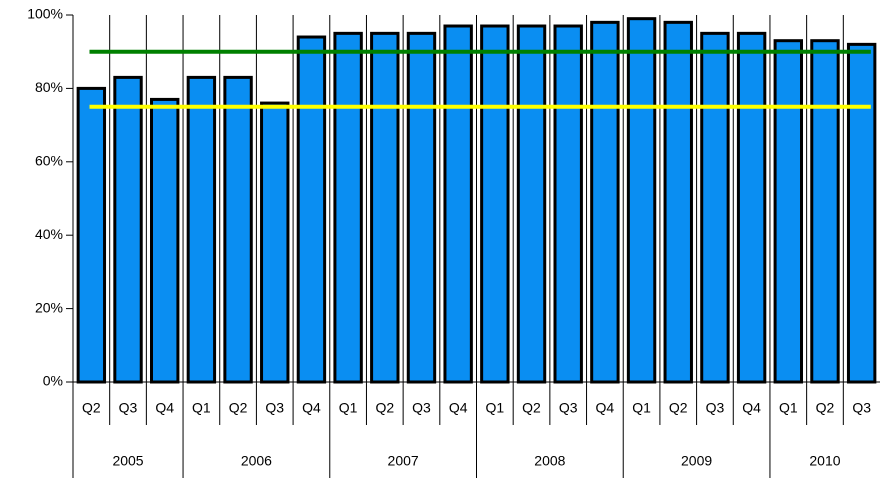 The width and height of the screenshot is (880, 483). What do you see at coordinates (256, 461) in the screenshot?
I see `group-label: 2006` at bounding box center [256, 461].